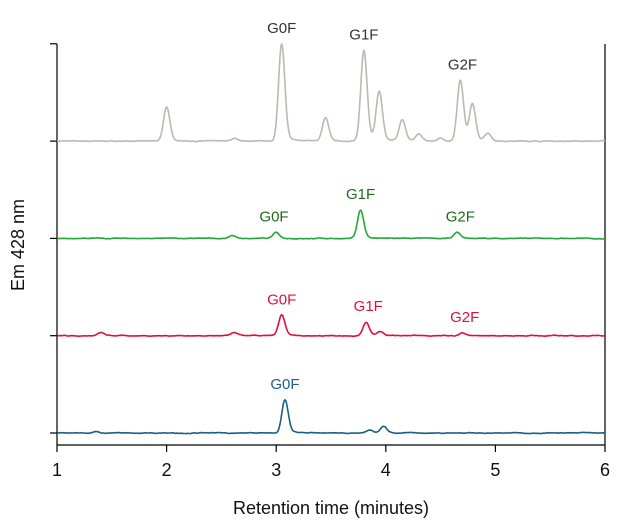  I want to click on x-tick-label: 5, so click(495, 470).